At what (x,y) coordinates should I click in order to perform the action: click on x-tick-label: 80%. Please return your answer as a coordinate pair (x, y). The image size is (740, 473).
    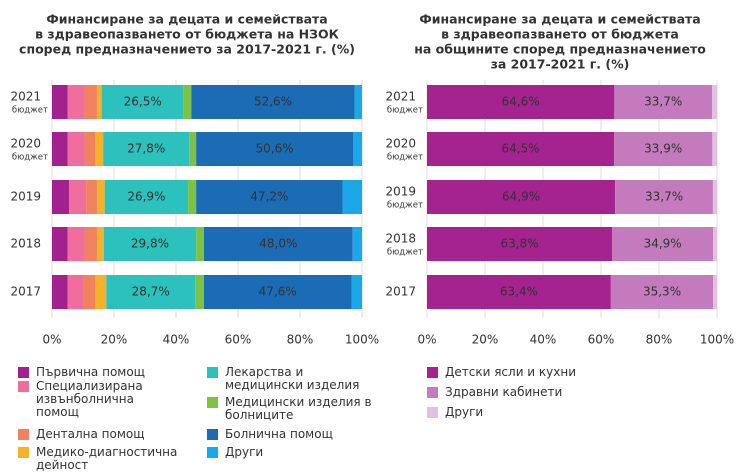
    Looking at the image, I should click on (659, 340).